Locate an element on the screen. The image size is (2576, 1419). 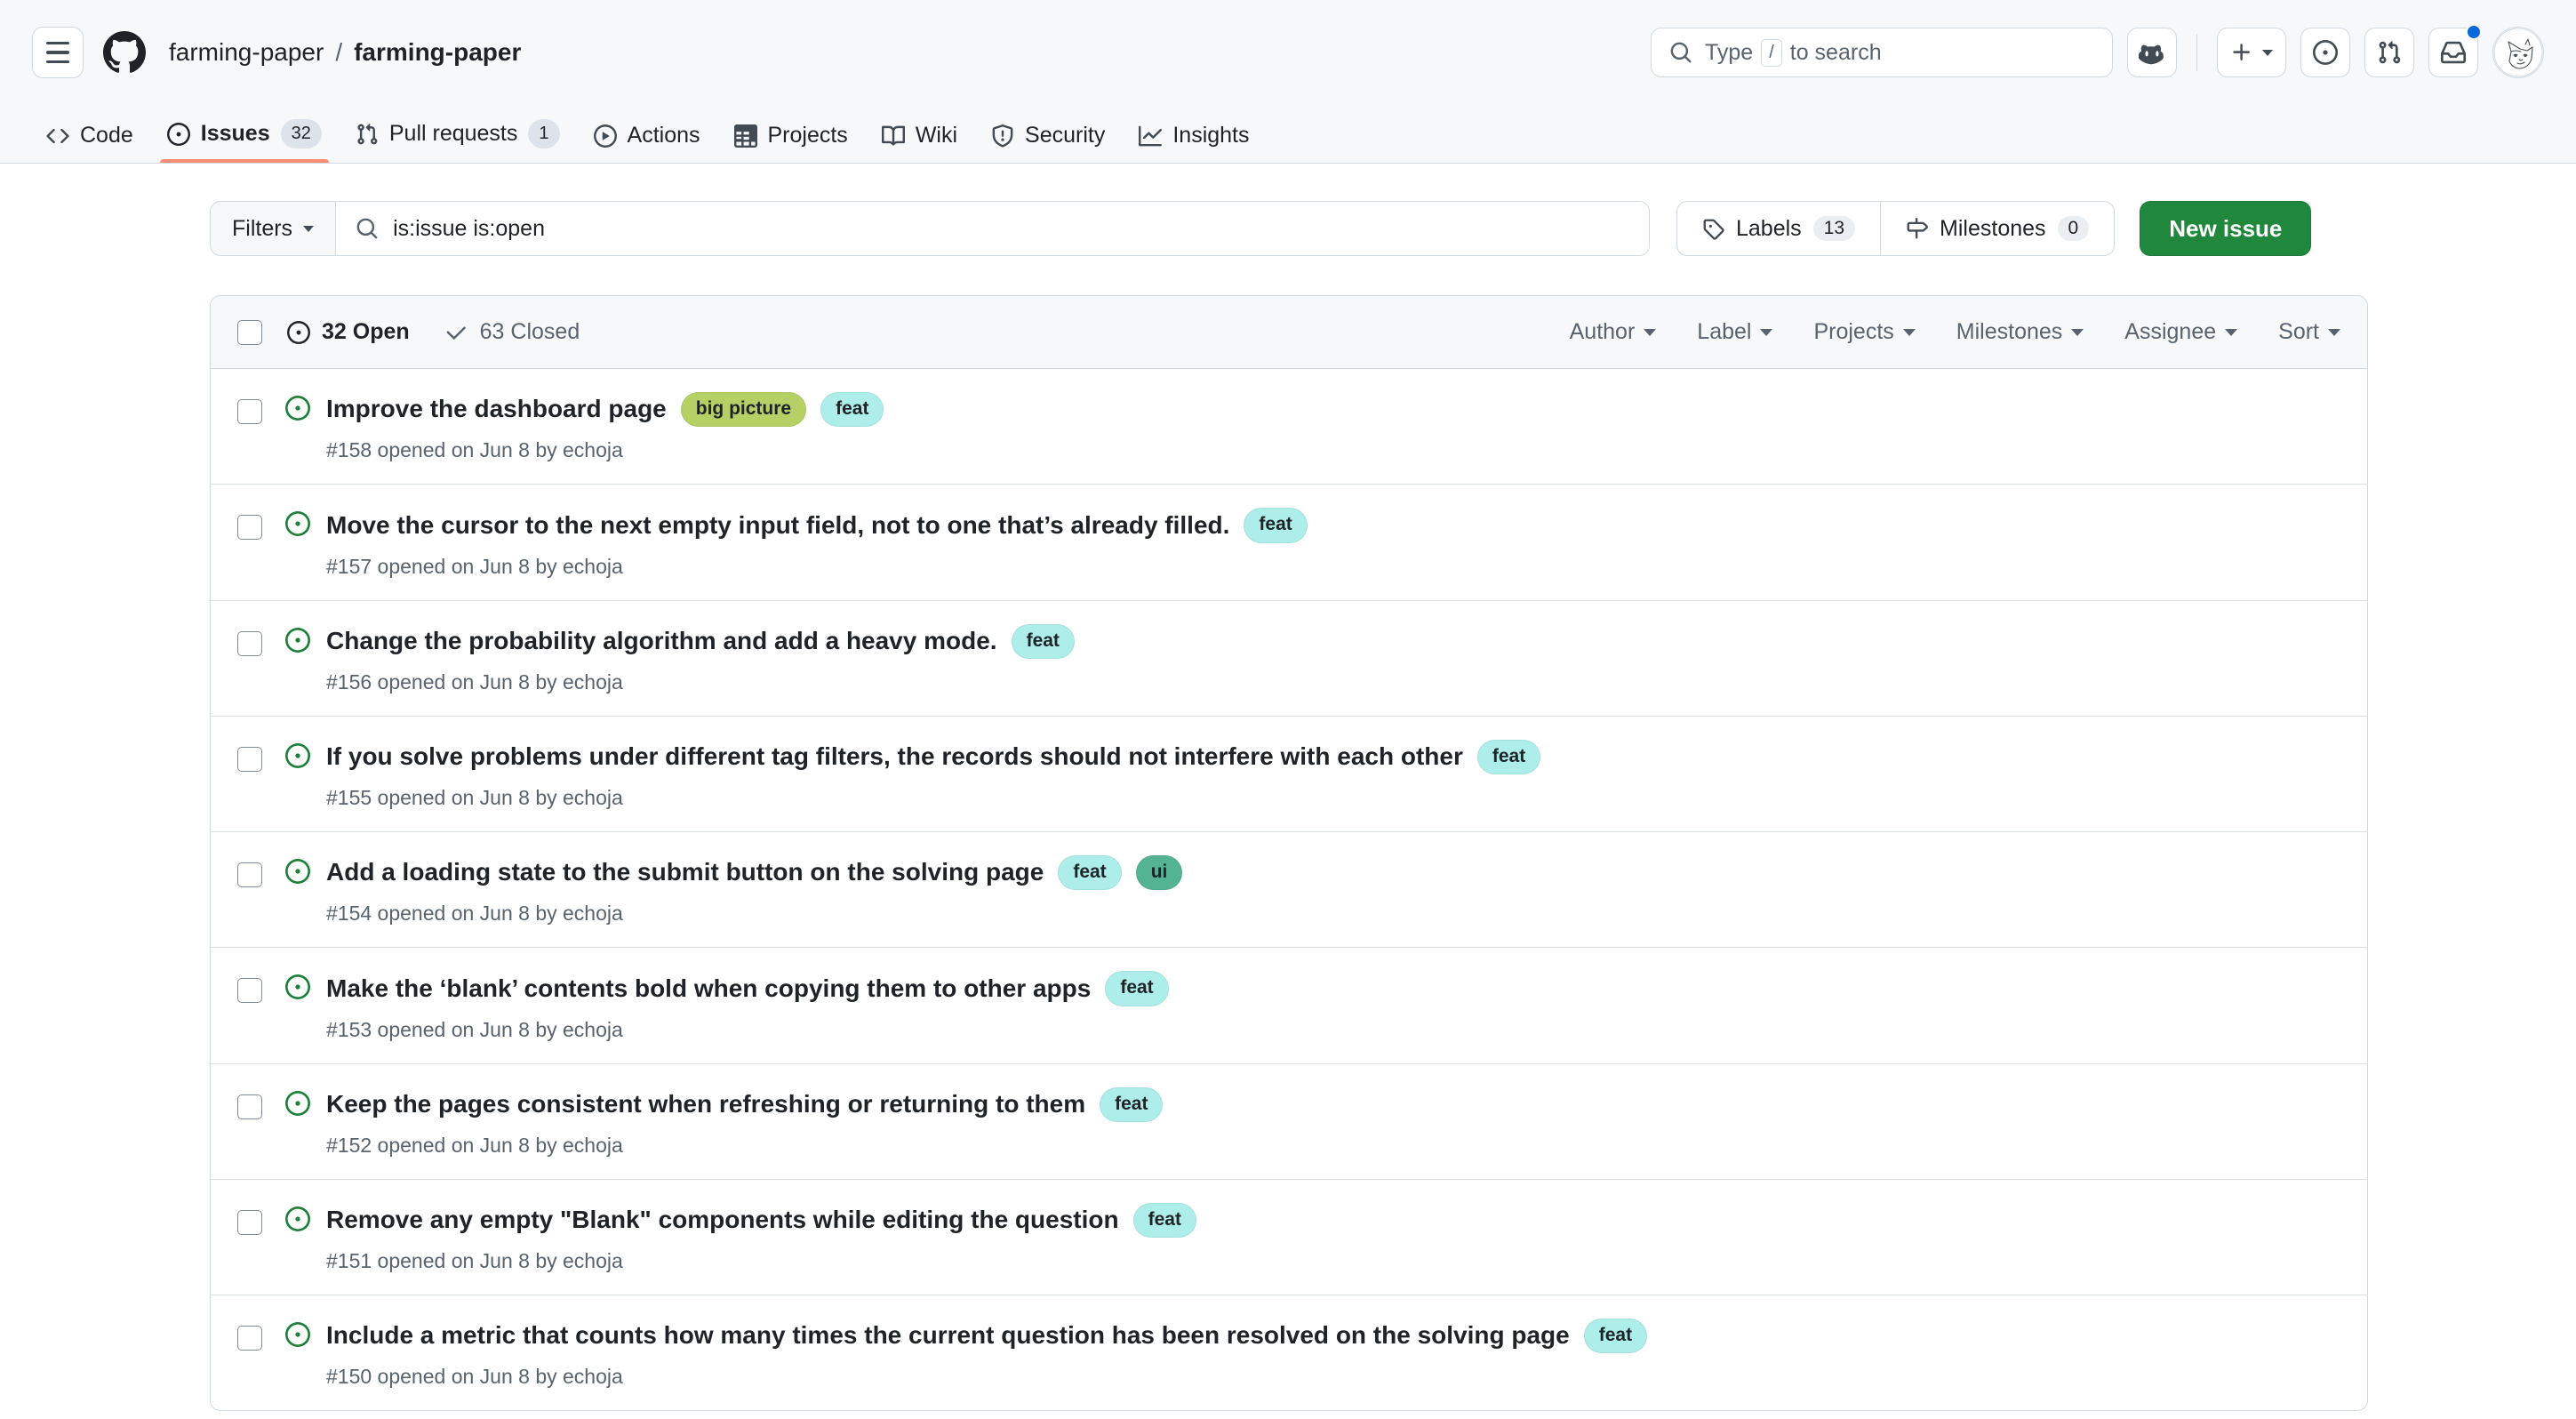
check-icon is located at coordinates (456, 333).